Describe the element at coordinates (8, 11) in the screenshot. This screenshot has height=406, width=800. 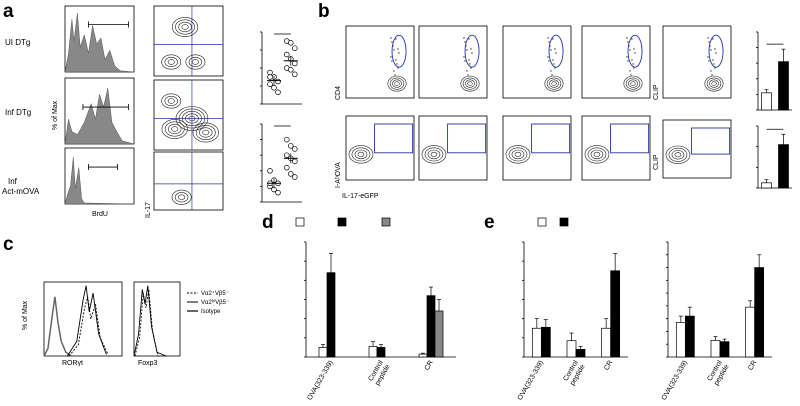
I see `panel-letter-a: a` at that location.